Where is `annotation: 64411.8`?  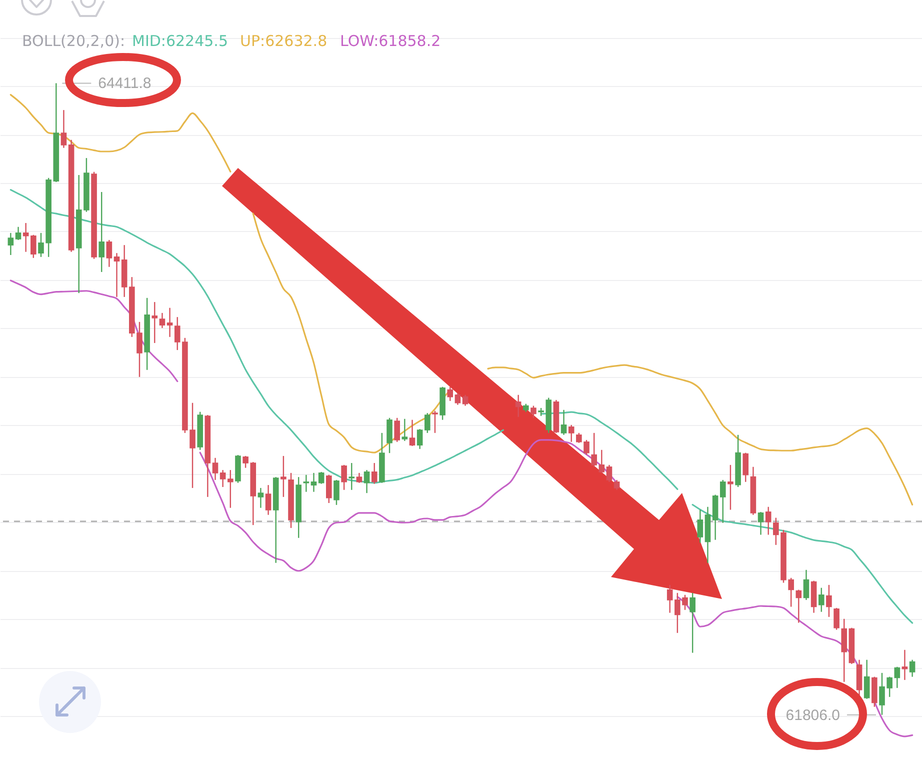 annotation: 64411.8 is located at coordinates (125, 83).